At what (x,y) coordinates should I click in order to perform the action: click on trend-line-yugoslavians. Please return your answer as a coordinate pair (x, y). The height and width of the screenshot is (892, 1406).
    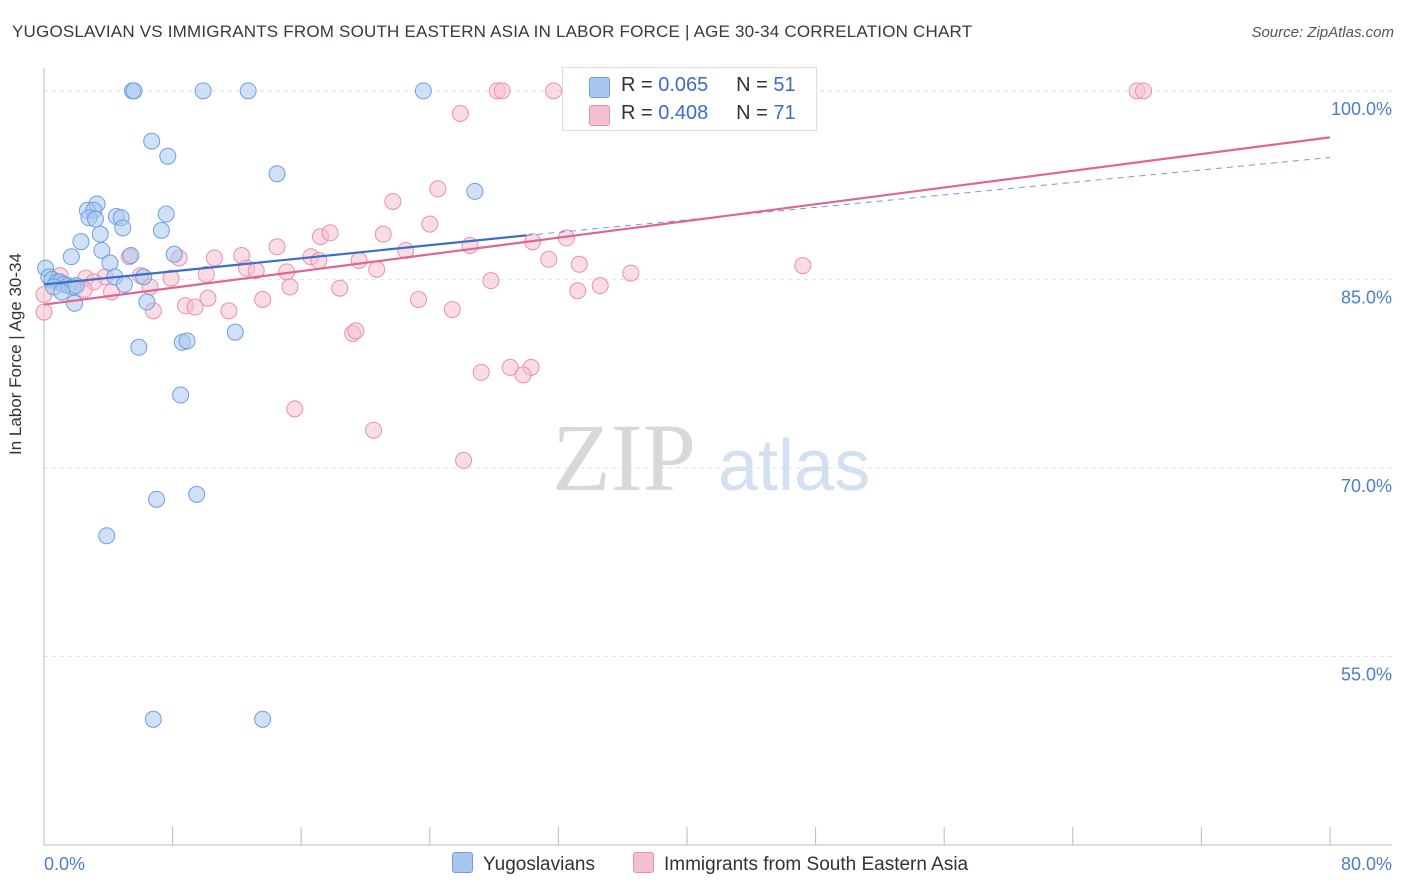
    Looking at the image, I should click on (285, 260).